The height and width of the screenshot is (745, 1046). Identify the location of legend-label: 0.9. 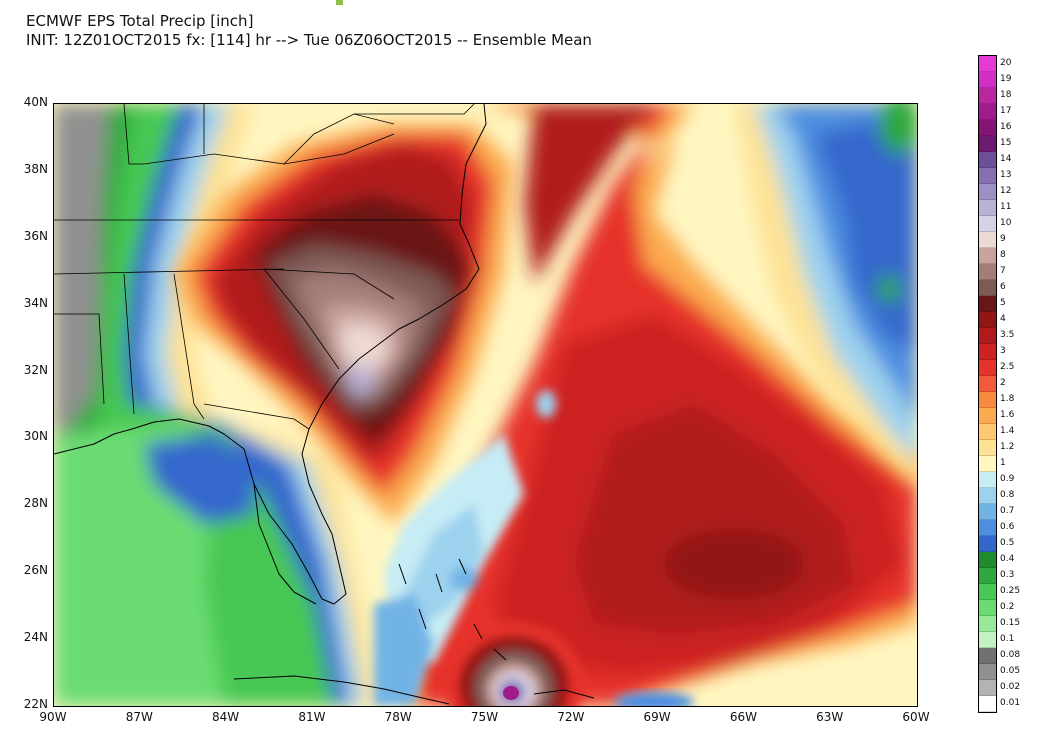
(1007, 479).